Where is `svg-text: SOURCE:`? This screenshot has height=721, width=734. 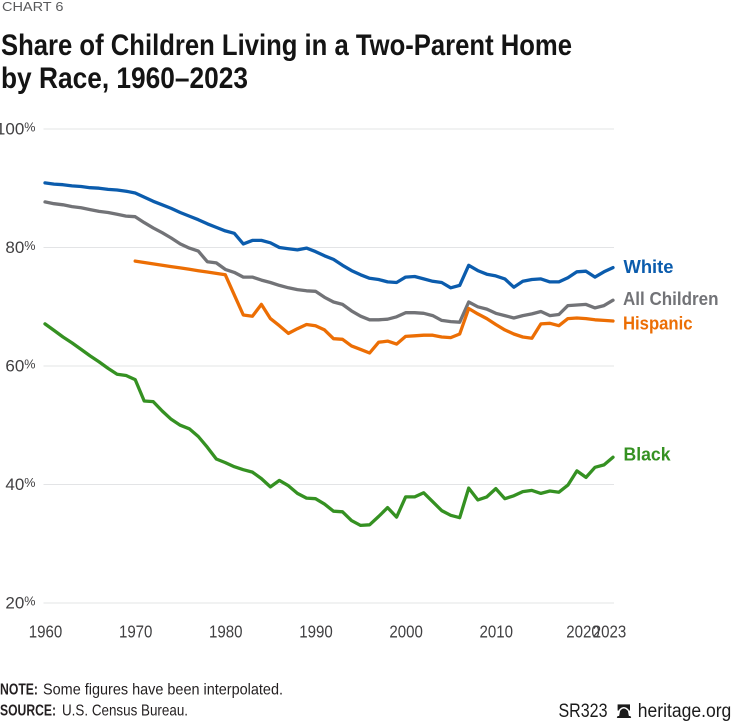 svg-text: SOURCE: is located at coordinates (28, 711).